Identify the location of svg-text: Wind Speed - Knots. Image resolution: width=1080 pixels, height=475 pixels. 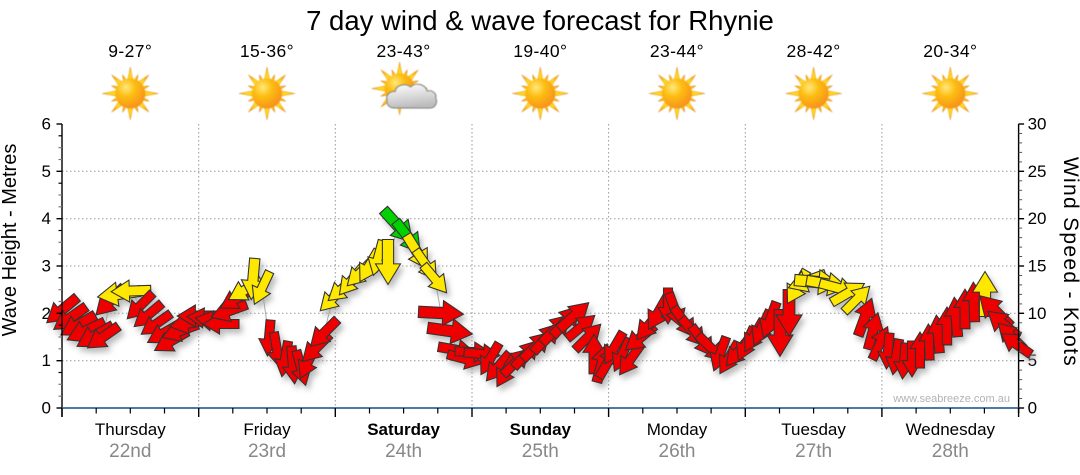
(1069, 262).